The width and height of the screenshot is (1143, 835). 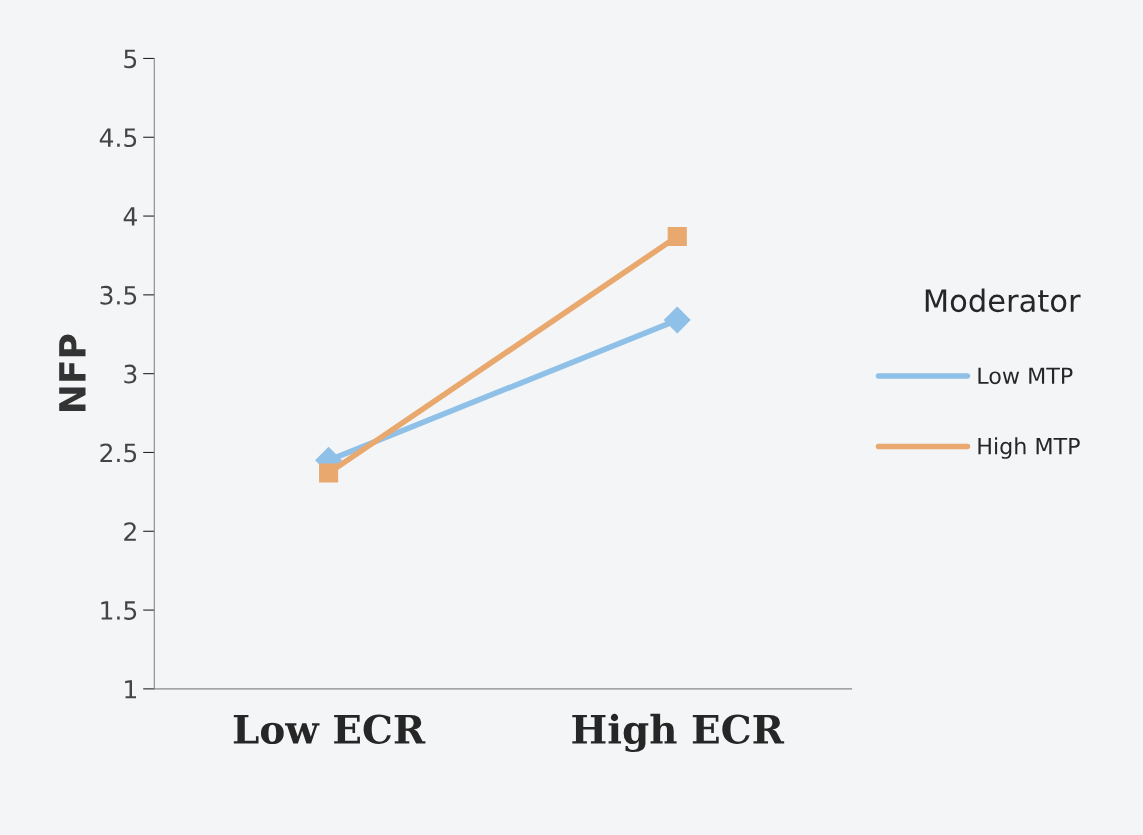 What do you see at coordinates (72, 373) in the screenshot?
I see `y-axis-title: NFP` at bounding box center [72, 373].